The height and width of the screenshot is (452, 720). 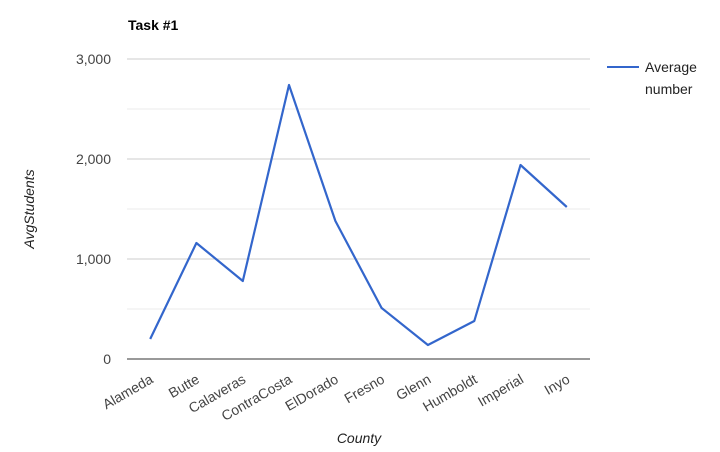 What do you see at coordinates (500, 390) in the screenshot?
I see `x-tick-label: Imperial` at bounding box center [500, 390].